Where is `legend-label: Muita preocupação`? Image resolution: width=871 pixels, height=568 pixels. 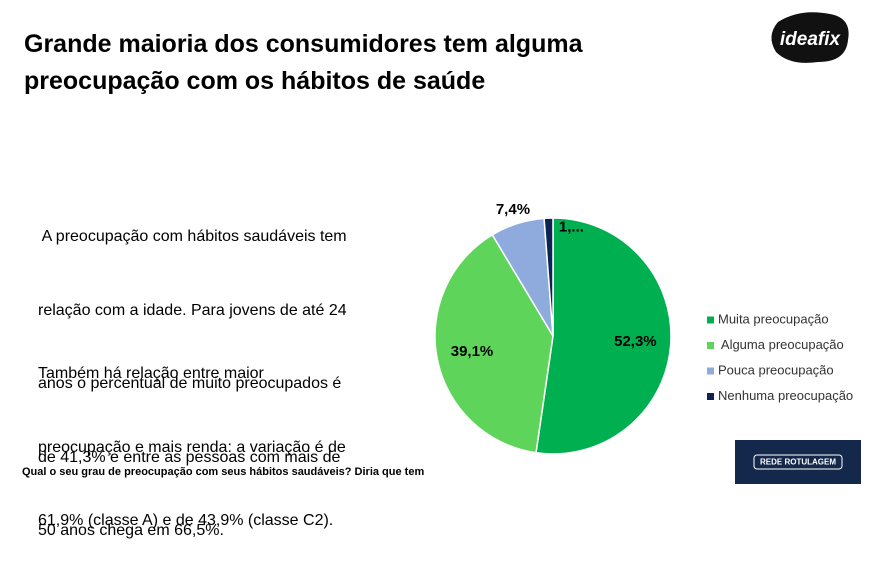 legend-label: Muita preocupação is located at coordinates (773, 318).